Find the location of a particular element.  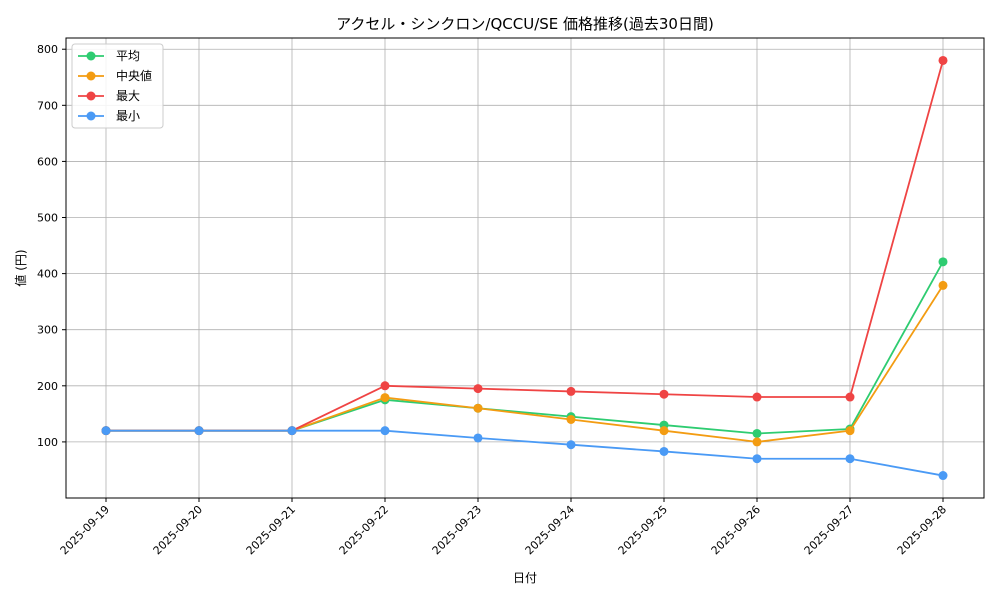

x-tick-label: 2025-09-26 is located at coordinates (736, 530).